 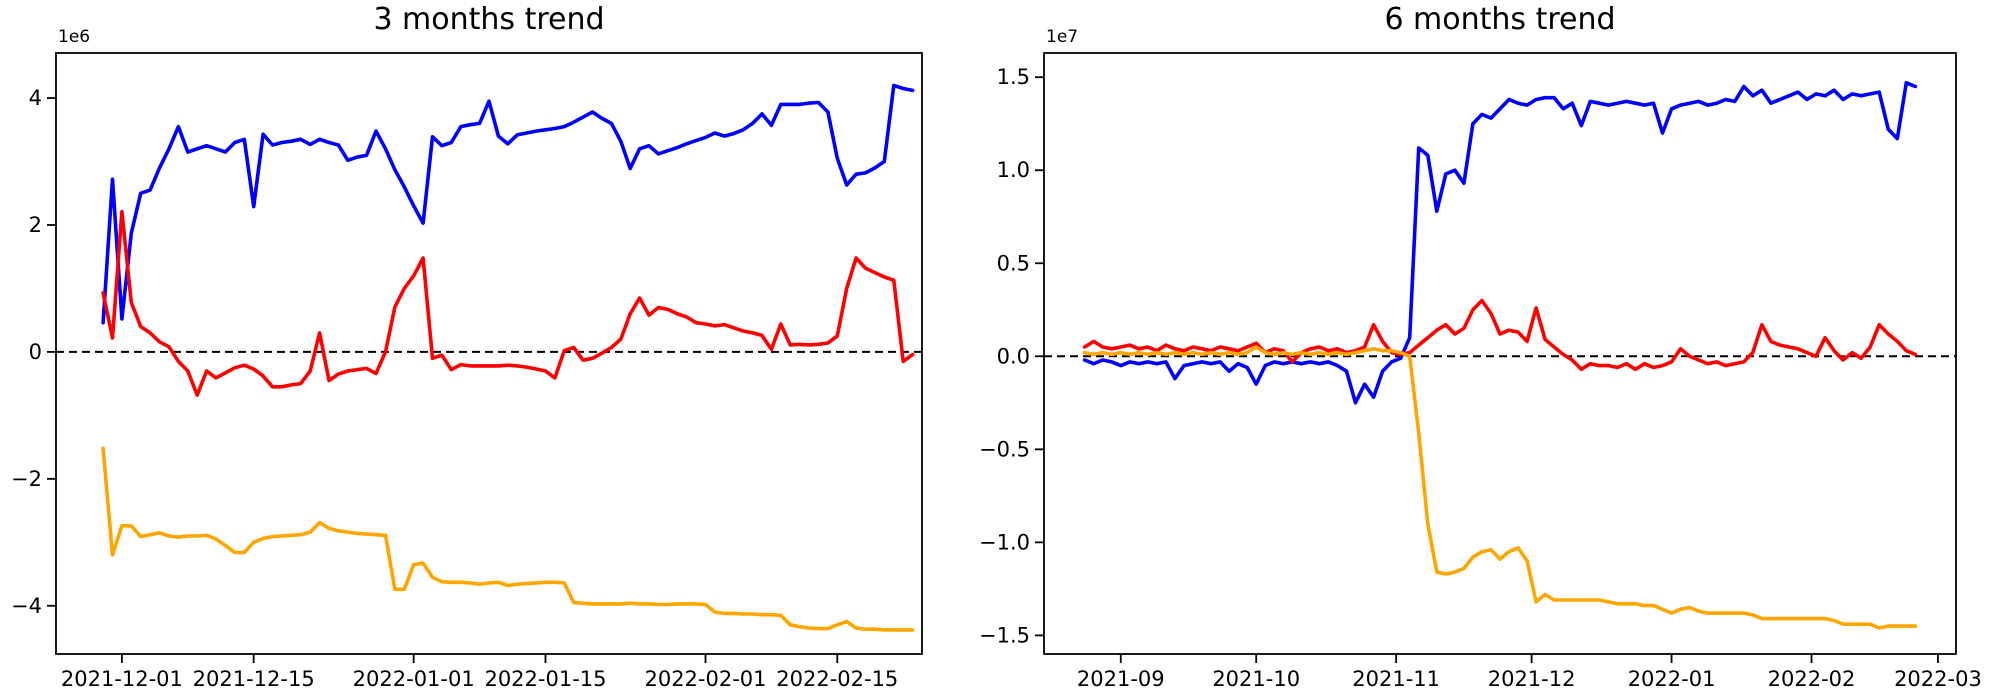 I want to click on x-tick-label: 2022-03, so click(x=1938, y=679).